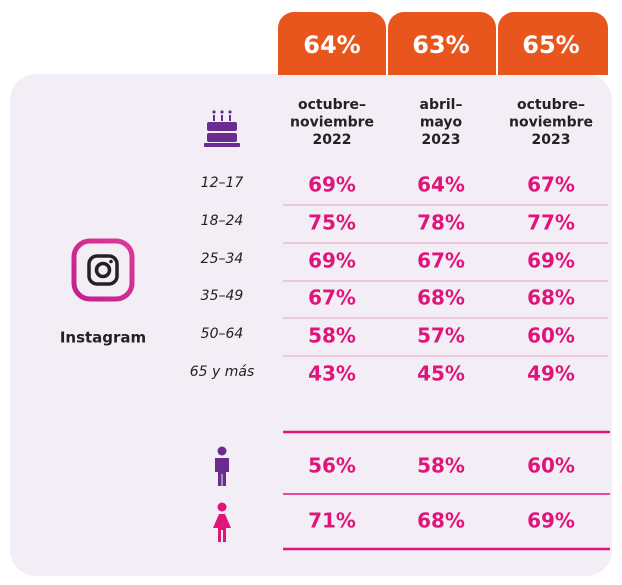 Image resolution: width=622 pixels, height=585 pixels. What do you see at coordinates (441, 374) in the screenshot?
I see `cell-value: 45%` at bounding box center [441, 374].